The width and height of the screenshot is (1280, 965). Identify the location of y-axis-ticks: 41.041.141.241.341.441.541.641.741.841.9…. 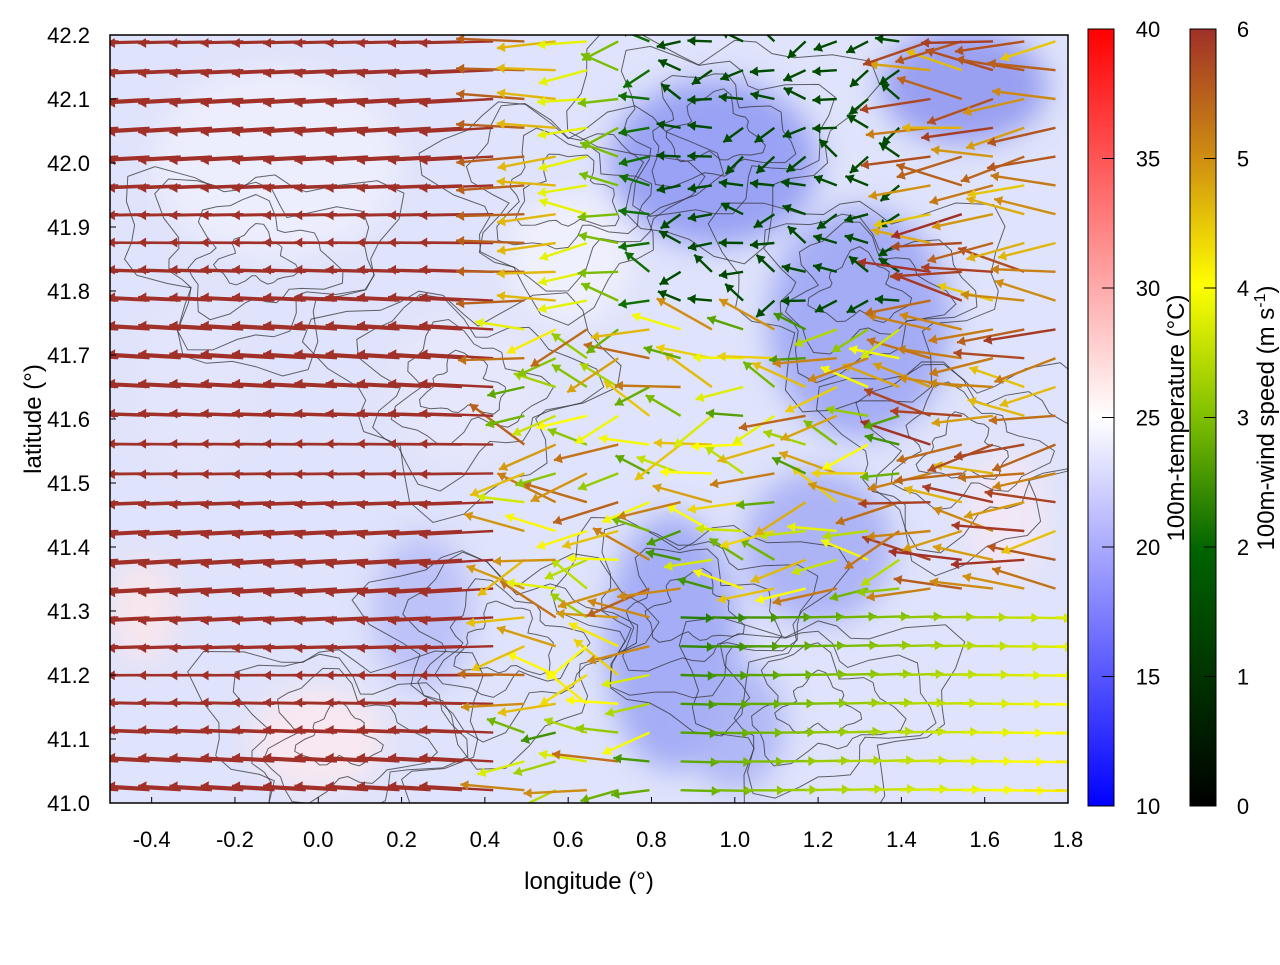
(81, 419).